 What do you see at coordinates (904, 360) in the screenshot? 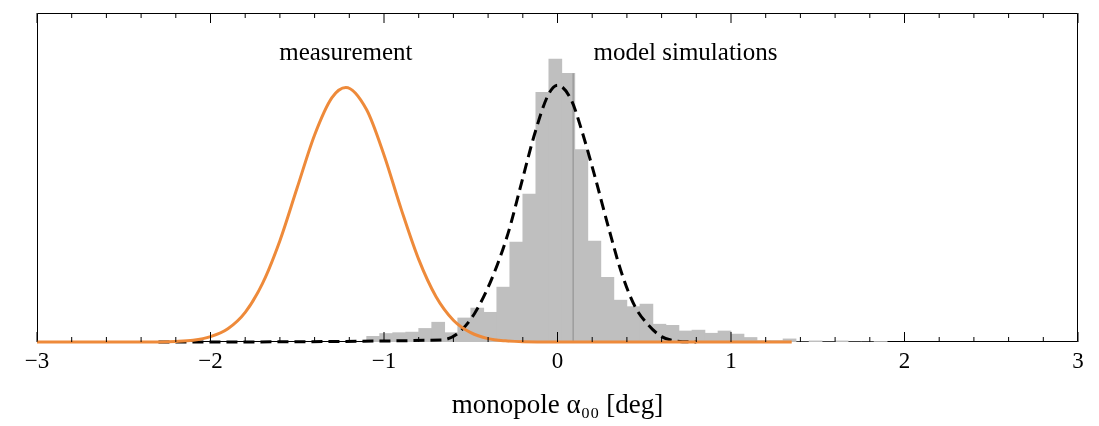
I see `x-tick-label: 2` at bounding box center [904, 360].